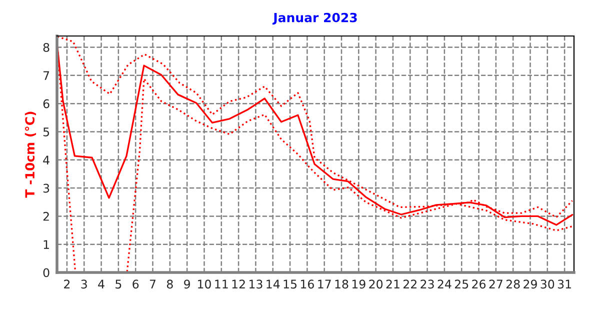  I want to click on x-tick-label: 16, so click(307, 284).